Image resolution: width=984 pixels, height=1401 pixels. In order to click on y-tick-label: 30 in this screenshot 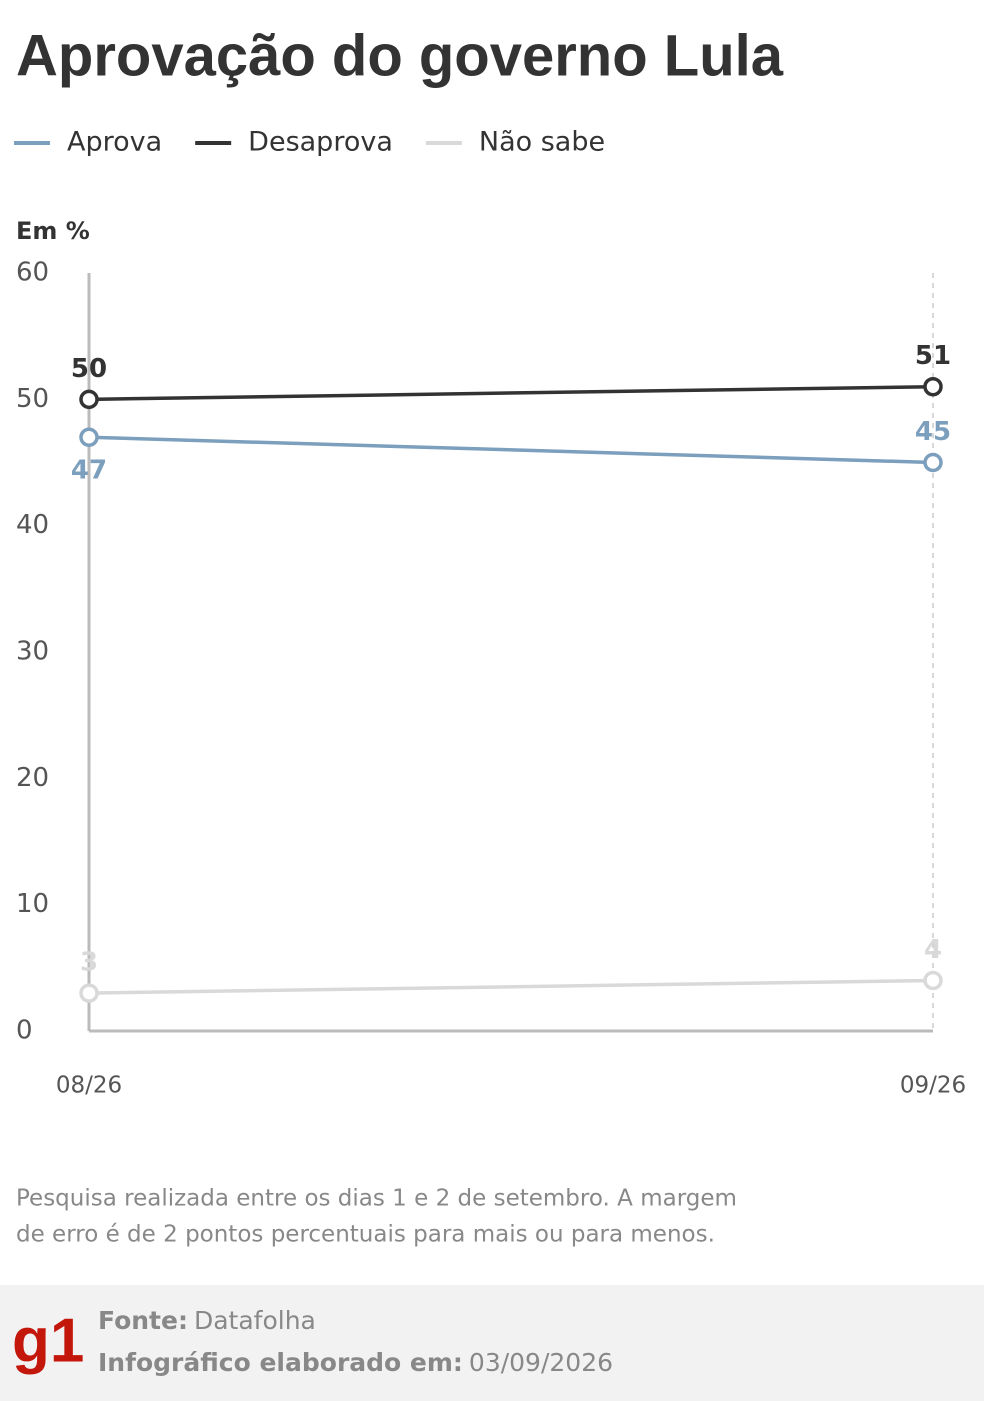, I will do `click(32, 652)`.